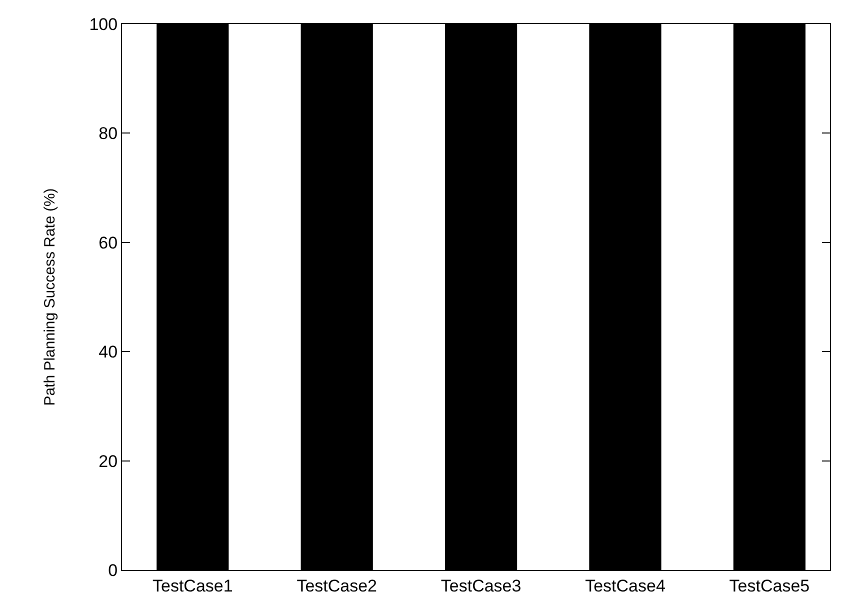 The width and height of the screenshot is (842, 608). I want to click on x-tick-label: TestCase5, so click(769, 586).